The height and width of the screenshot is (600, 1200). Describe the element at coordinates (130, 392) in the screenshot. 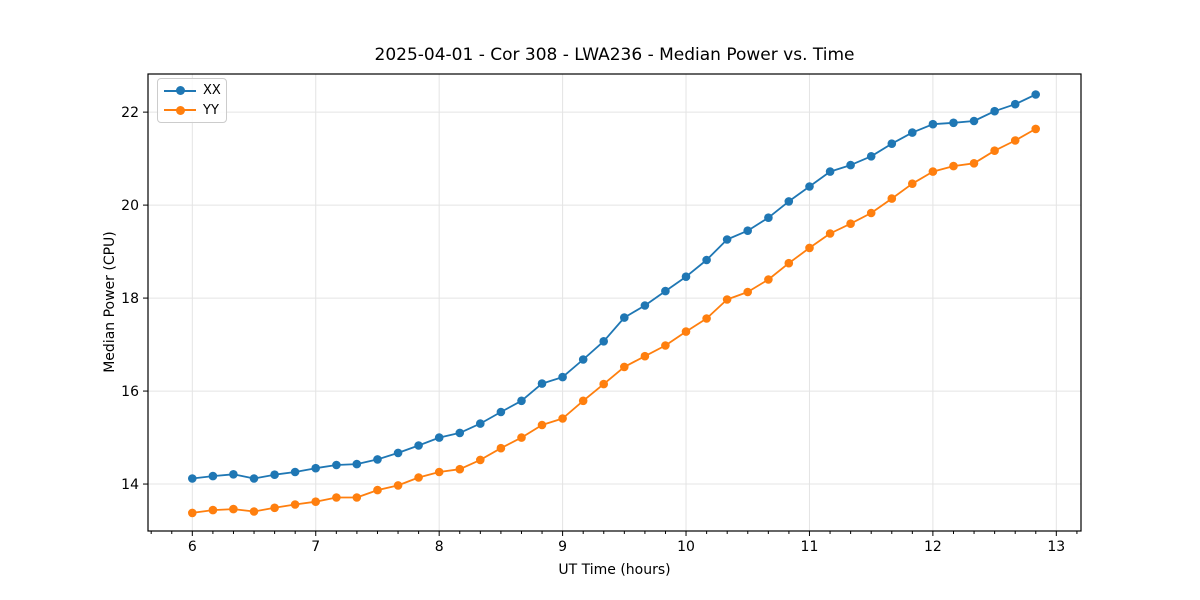

I see `svg-text: 16` at that location.